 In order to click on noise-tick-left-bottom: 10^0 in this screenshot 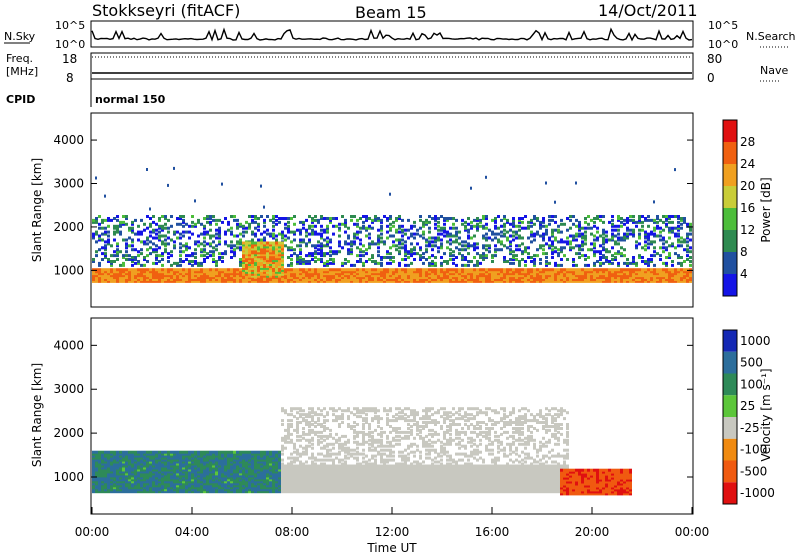, I will do `click(70, 44)`.